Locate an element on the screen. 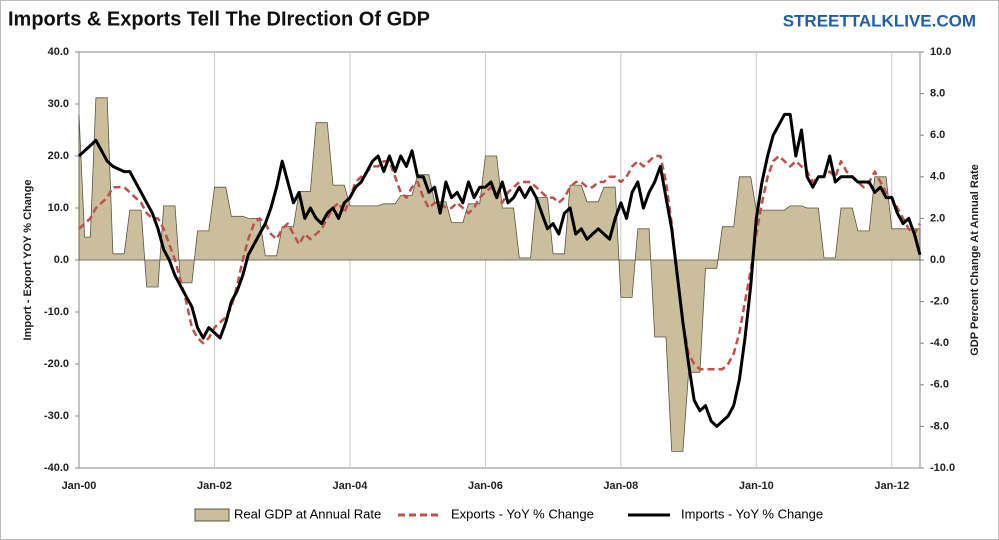 The height and width of the screenshot is (540, 999). y-axis-title: Import - Export YOY % Change is located at coordinates (28, 260).